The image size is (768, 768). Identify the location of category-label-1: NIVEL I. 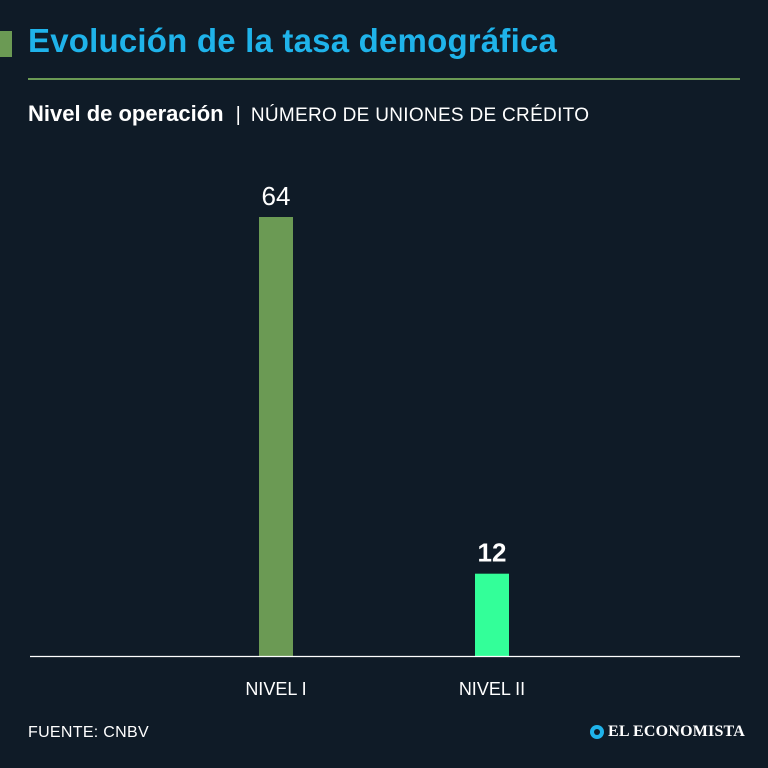
(275, 689).